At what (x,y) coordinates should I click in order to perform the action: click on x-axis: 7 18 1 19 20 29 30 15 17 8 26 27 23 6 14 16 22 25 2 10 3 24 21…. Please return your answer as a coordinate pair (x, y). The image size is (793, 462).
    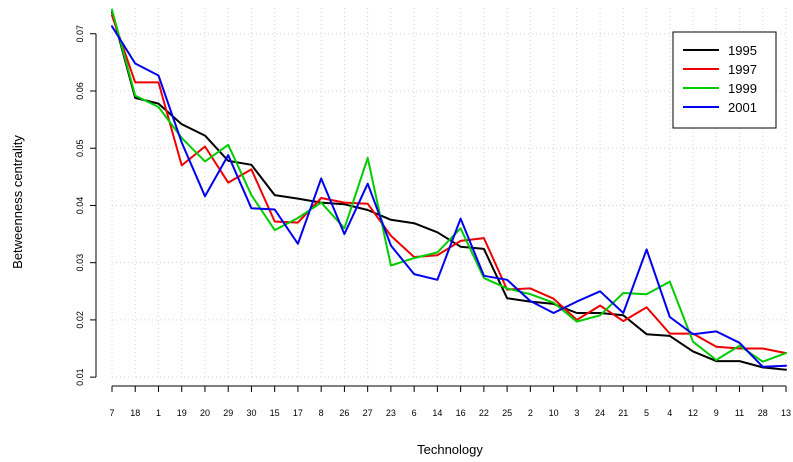
    Looking at the image, I should click on (450, 401).